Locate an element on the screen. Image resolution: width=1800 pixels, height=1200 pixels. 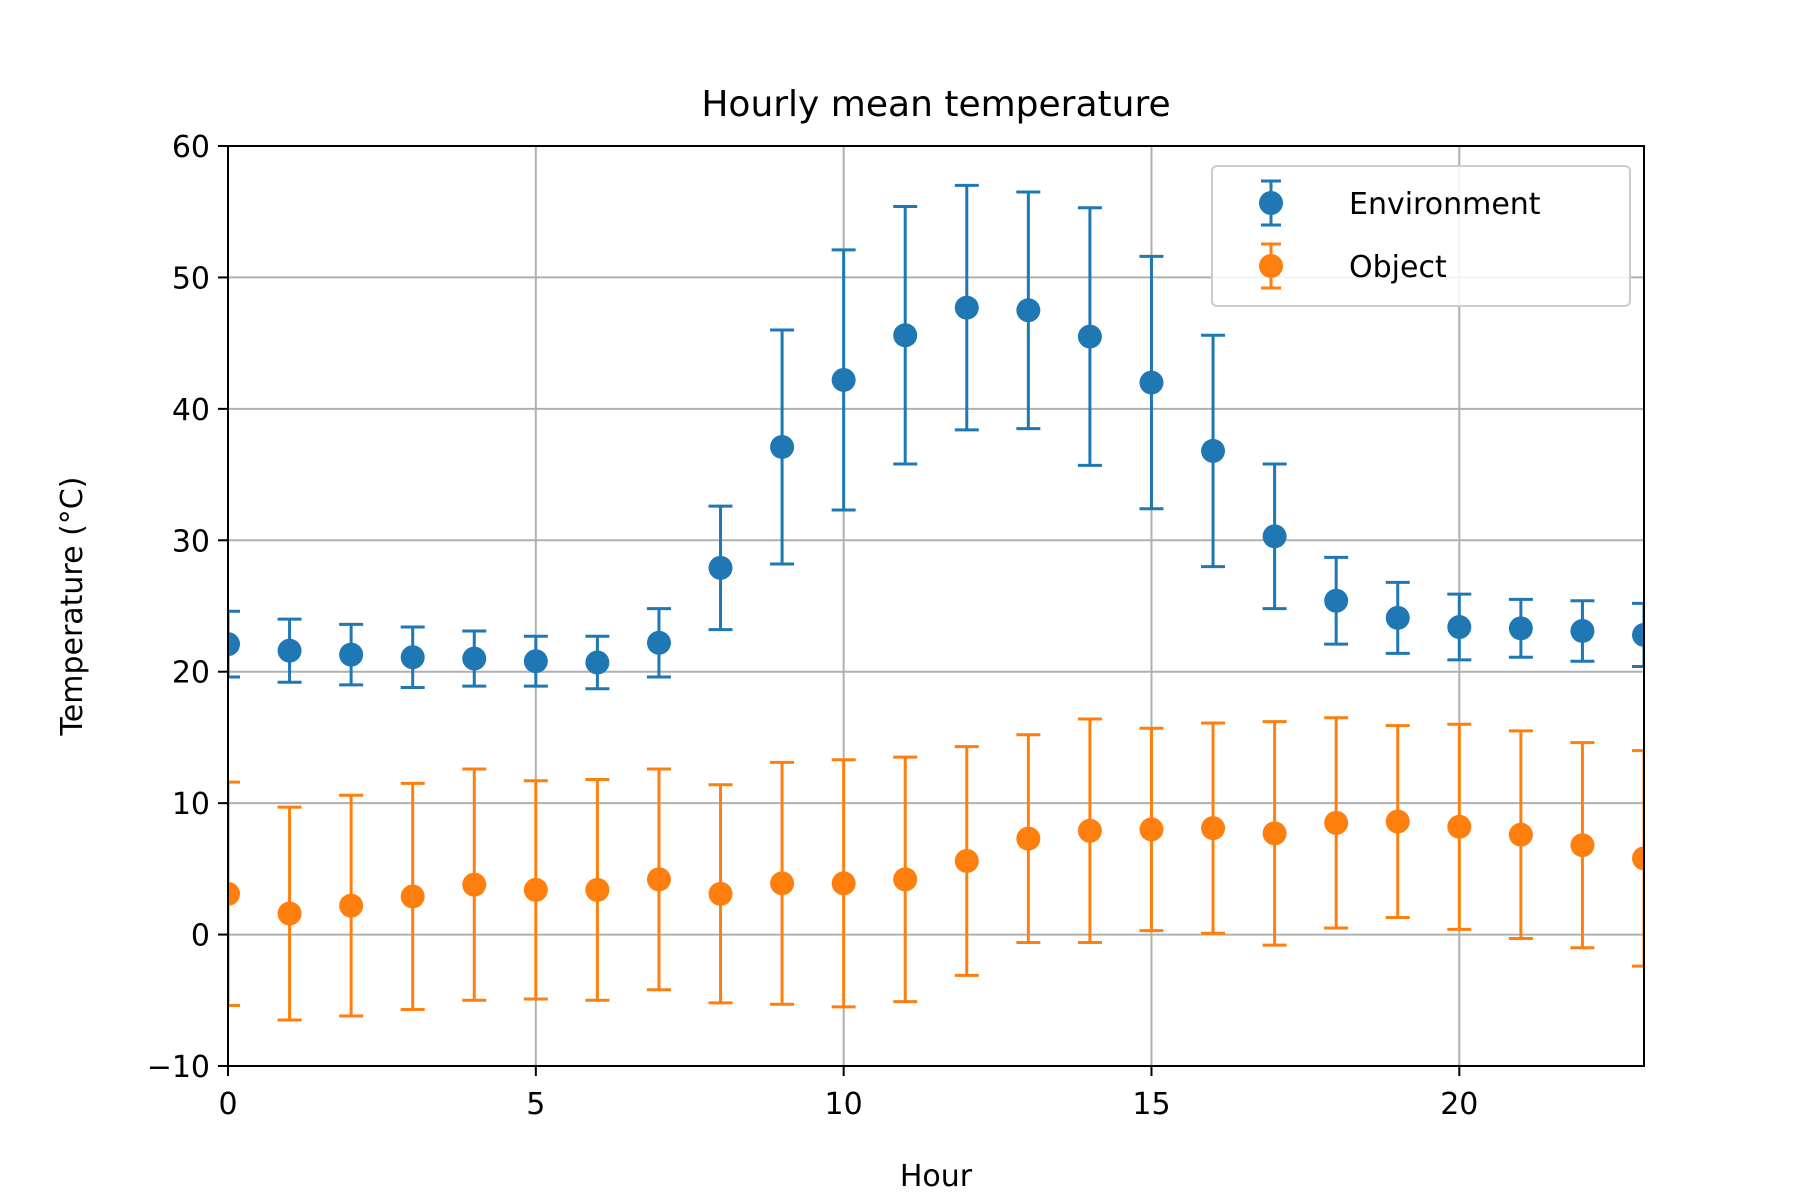
x-tick-label: 15 is located at coordinates (1151, 1104).